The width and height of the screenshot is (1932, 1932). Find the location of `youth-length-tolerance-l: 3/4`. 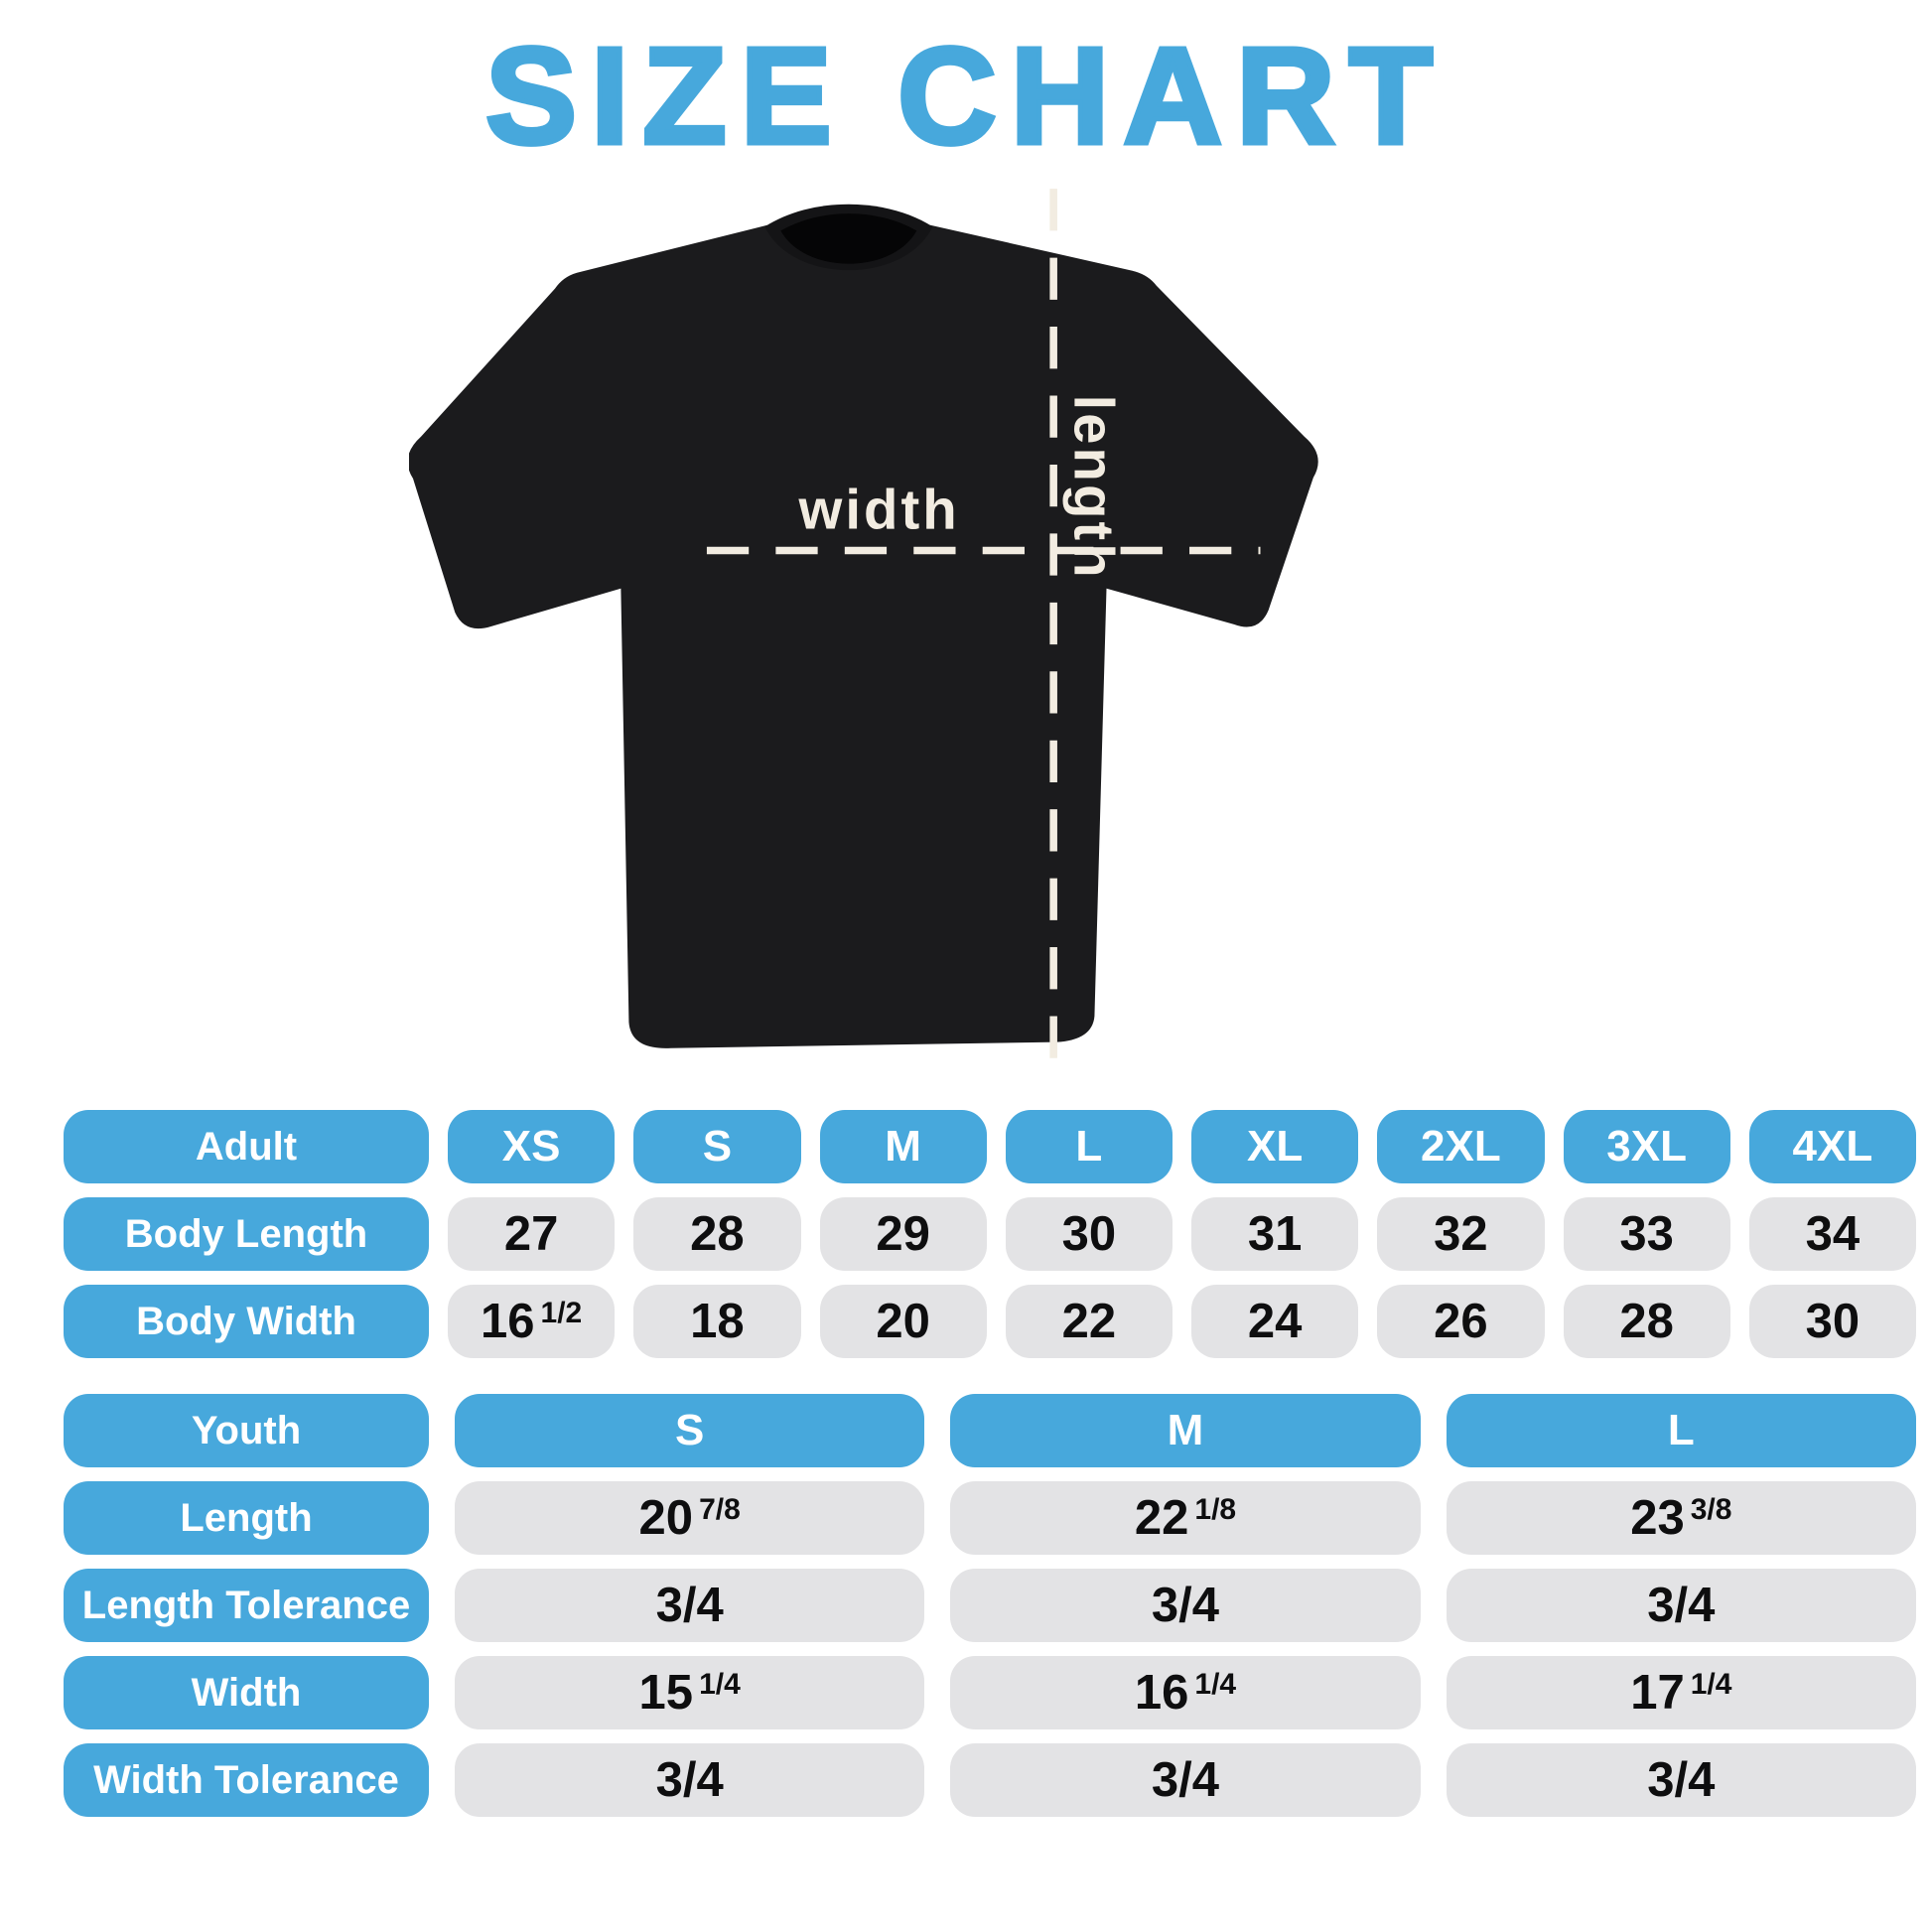

youth-length-tolerance-l: 3/4 is located at coordinates (1681, 1605).